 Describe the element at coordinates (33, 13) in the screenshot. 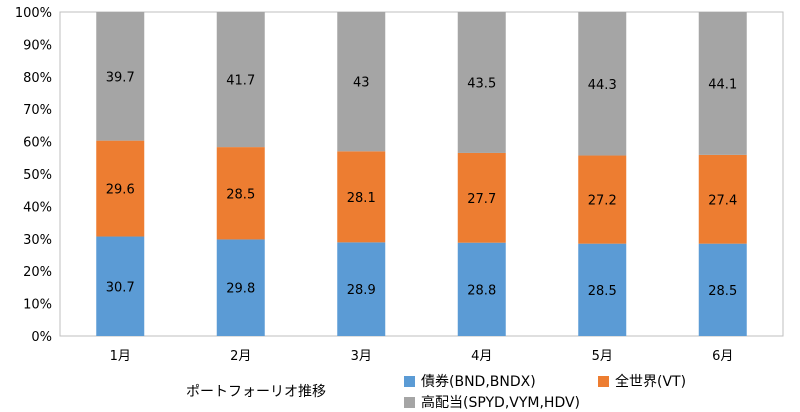

I see `y-tick-label: 100%` at that location.